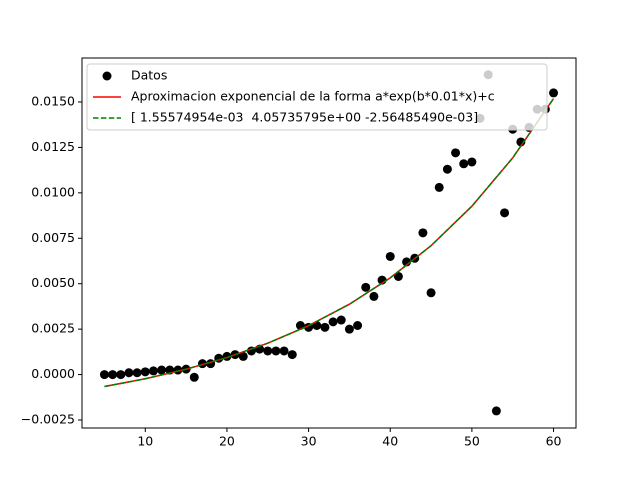  I want to click on x-tick-label: 20, so click(227, 441).